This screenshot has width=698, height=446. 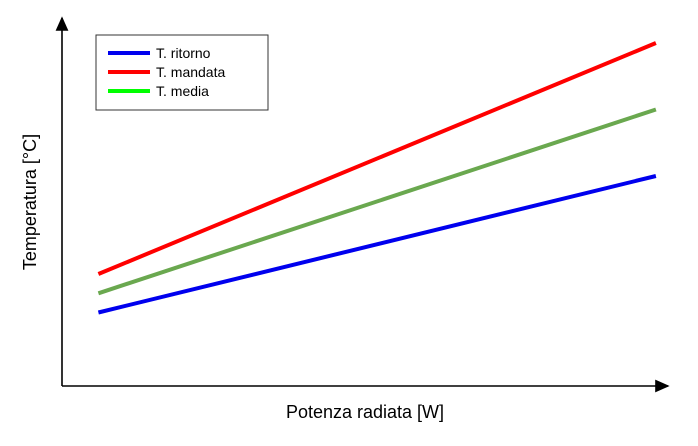 I want to click on x-axis-label: Potenza radiata [W], so click(x=365, y=412).